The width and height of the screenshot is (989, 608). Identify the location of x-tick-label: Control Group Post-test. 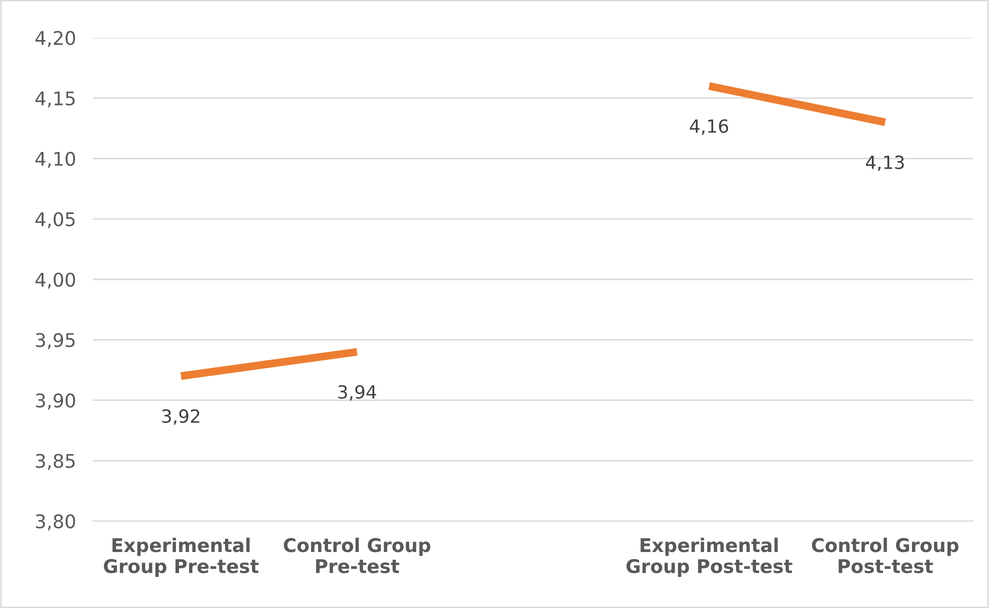
(885, 556).